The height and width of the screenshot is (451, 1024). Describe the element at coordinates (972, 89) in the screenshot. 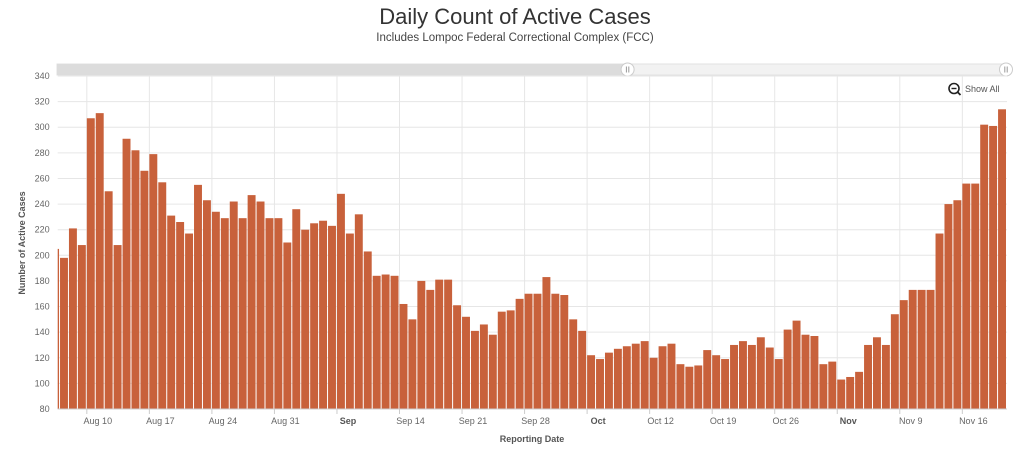

I see `show-all-button: Show All` at that location.